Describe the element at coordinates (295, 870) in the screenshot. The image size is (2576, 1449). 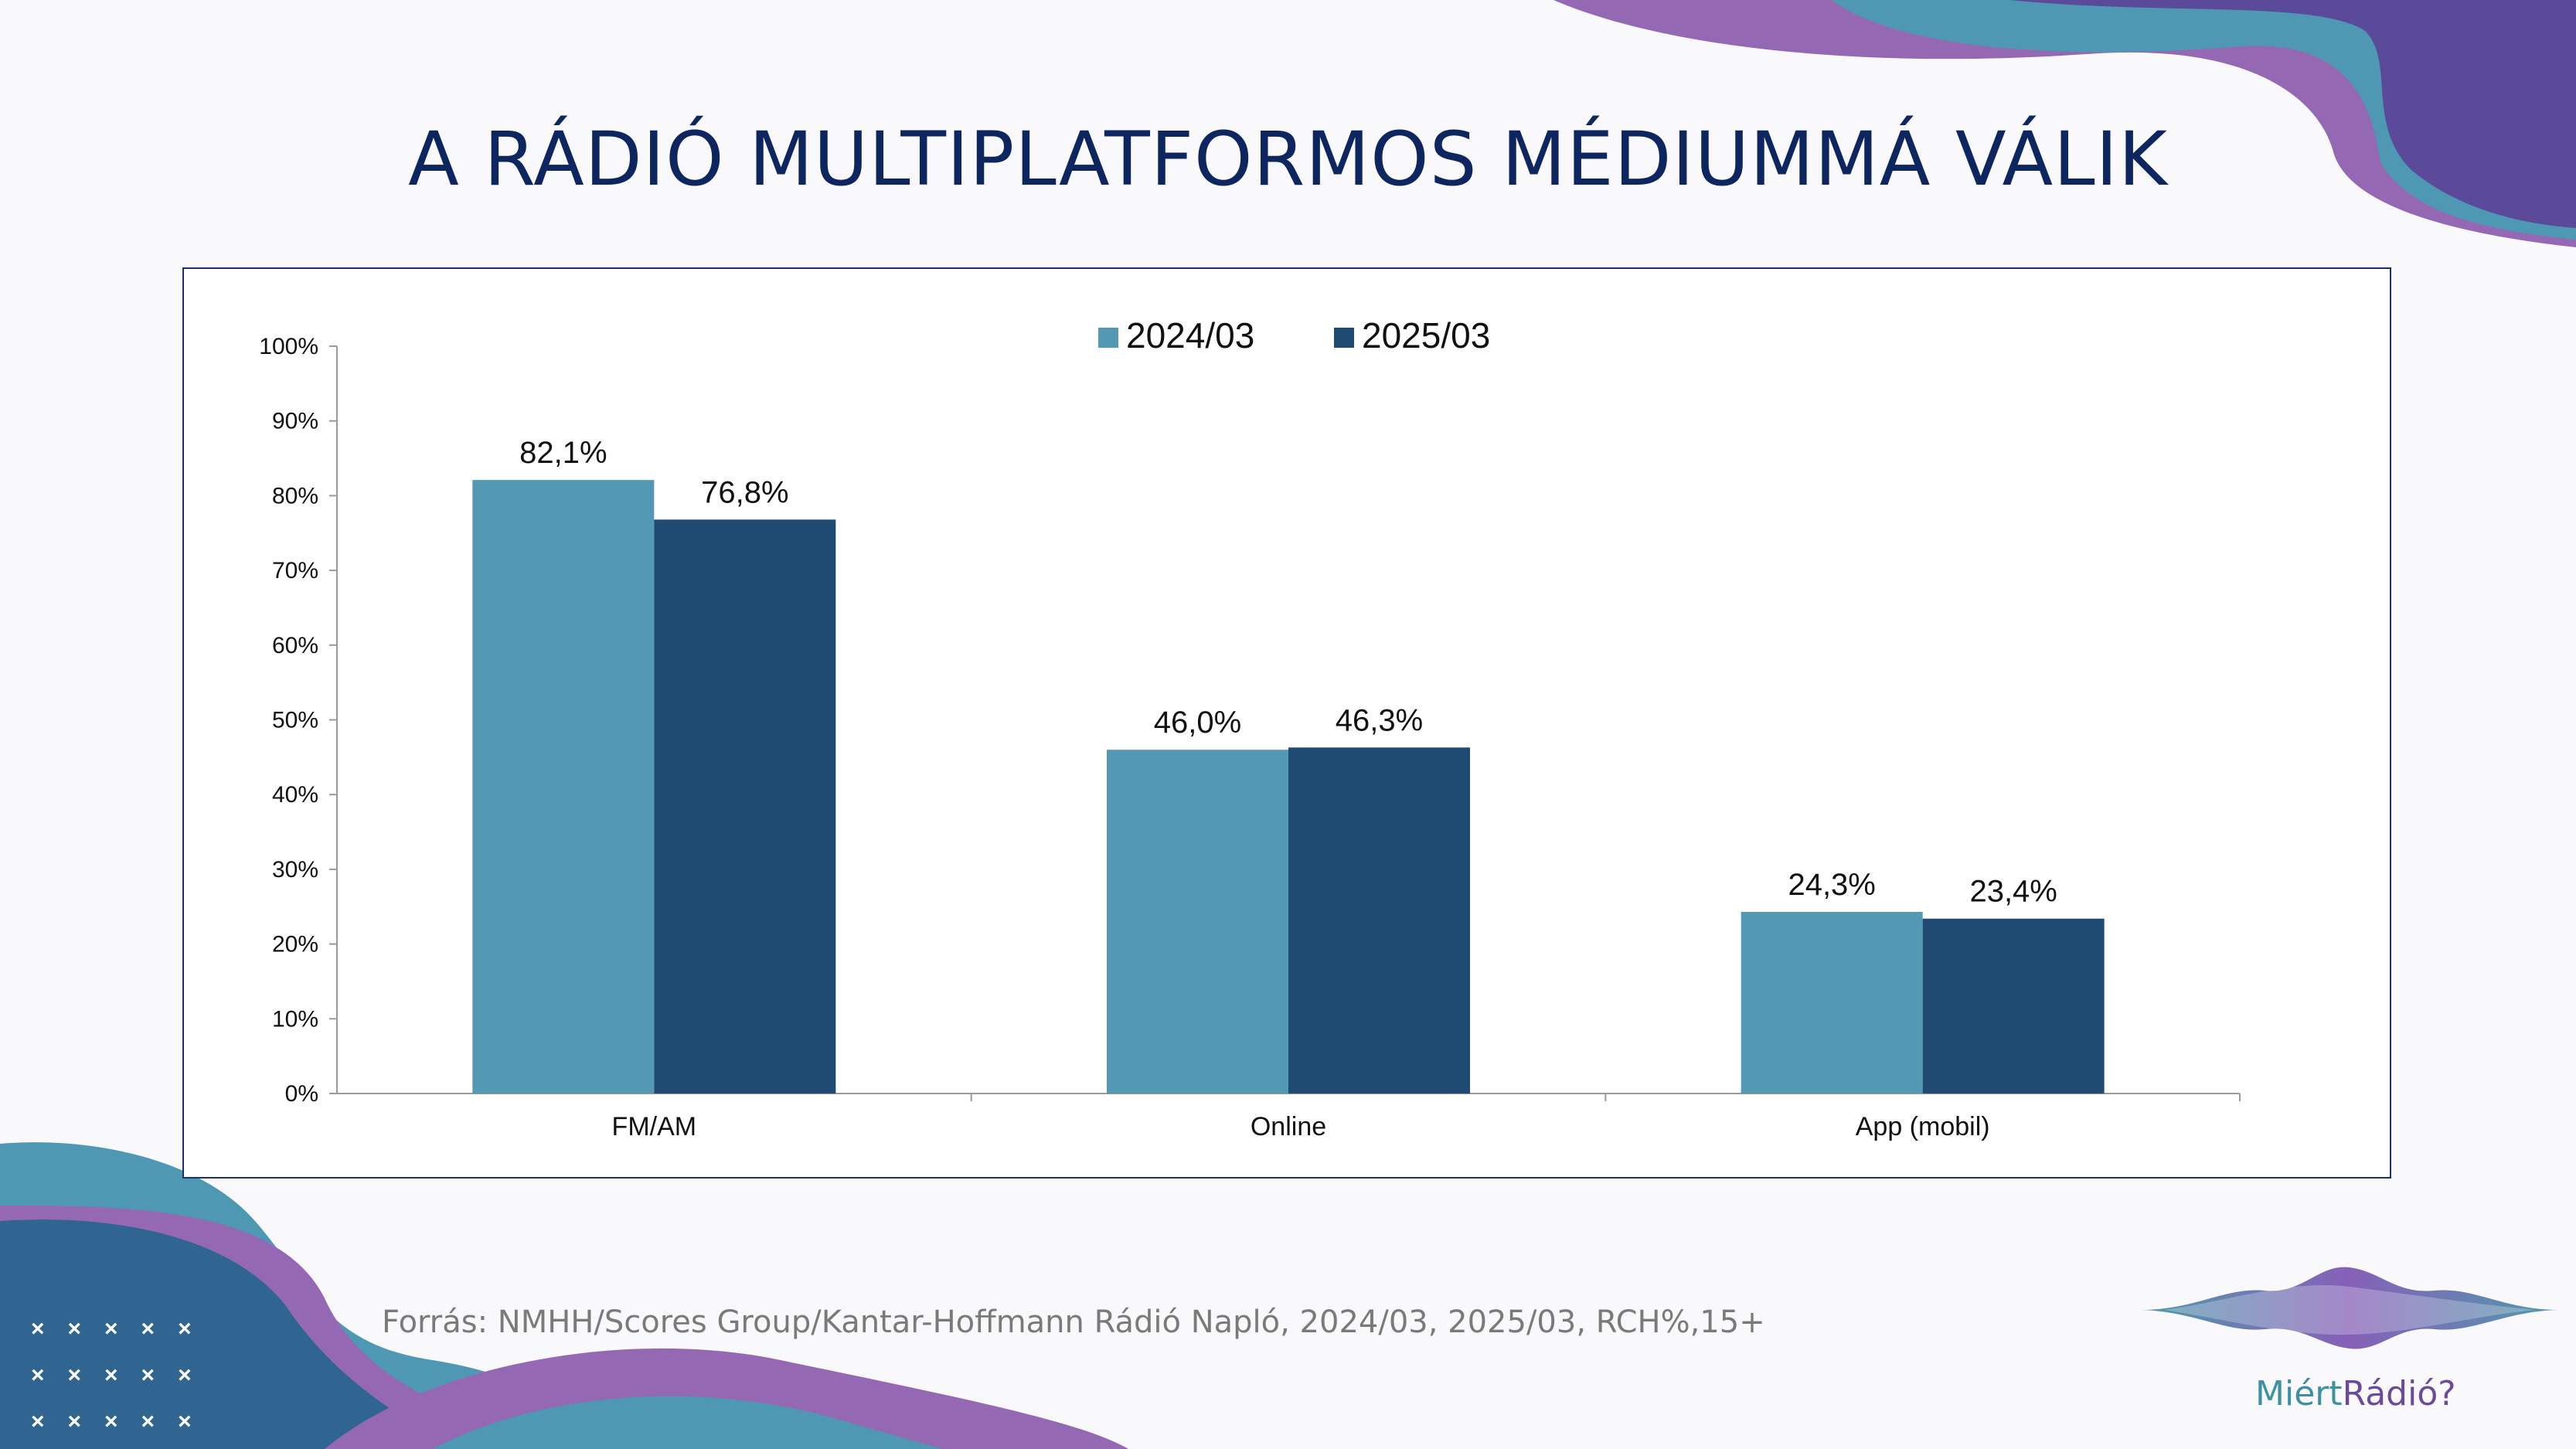
I see `y-tick-label: 30%` at that location.